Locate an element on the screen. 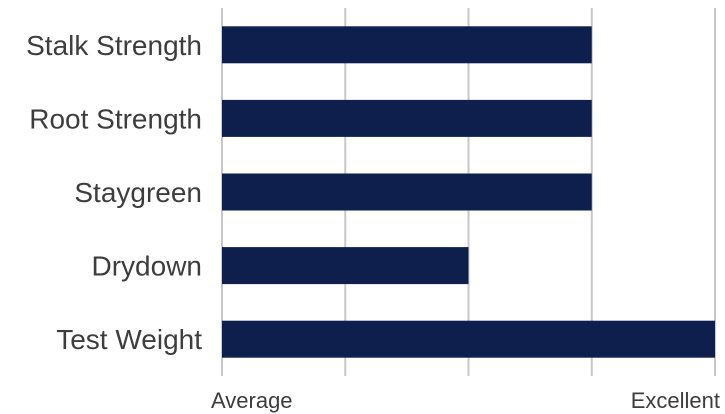 The height and width of the screenshot is (414, 725). category-label: Test Weight is located at coordinates (129, 339).